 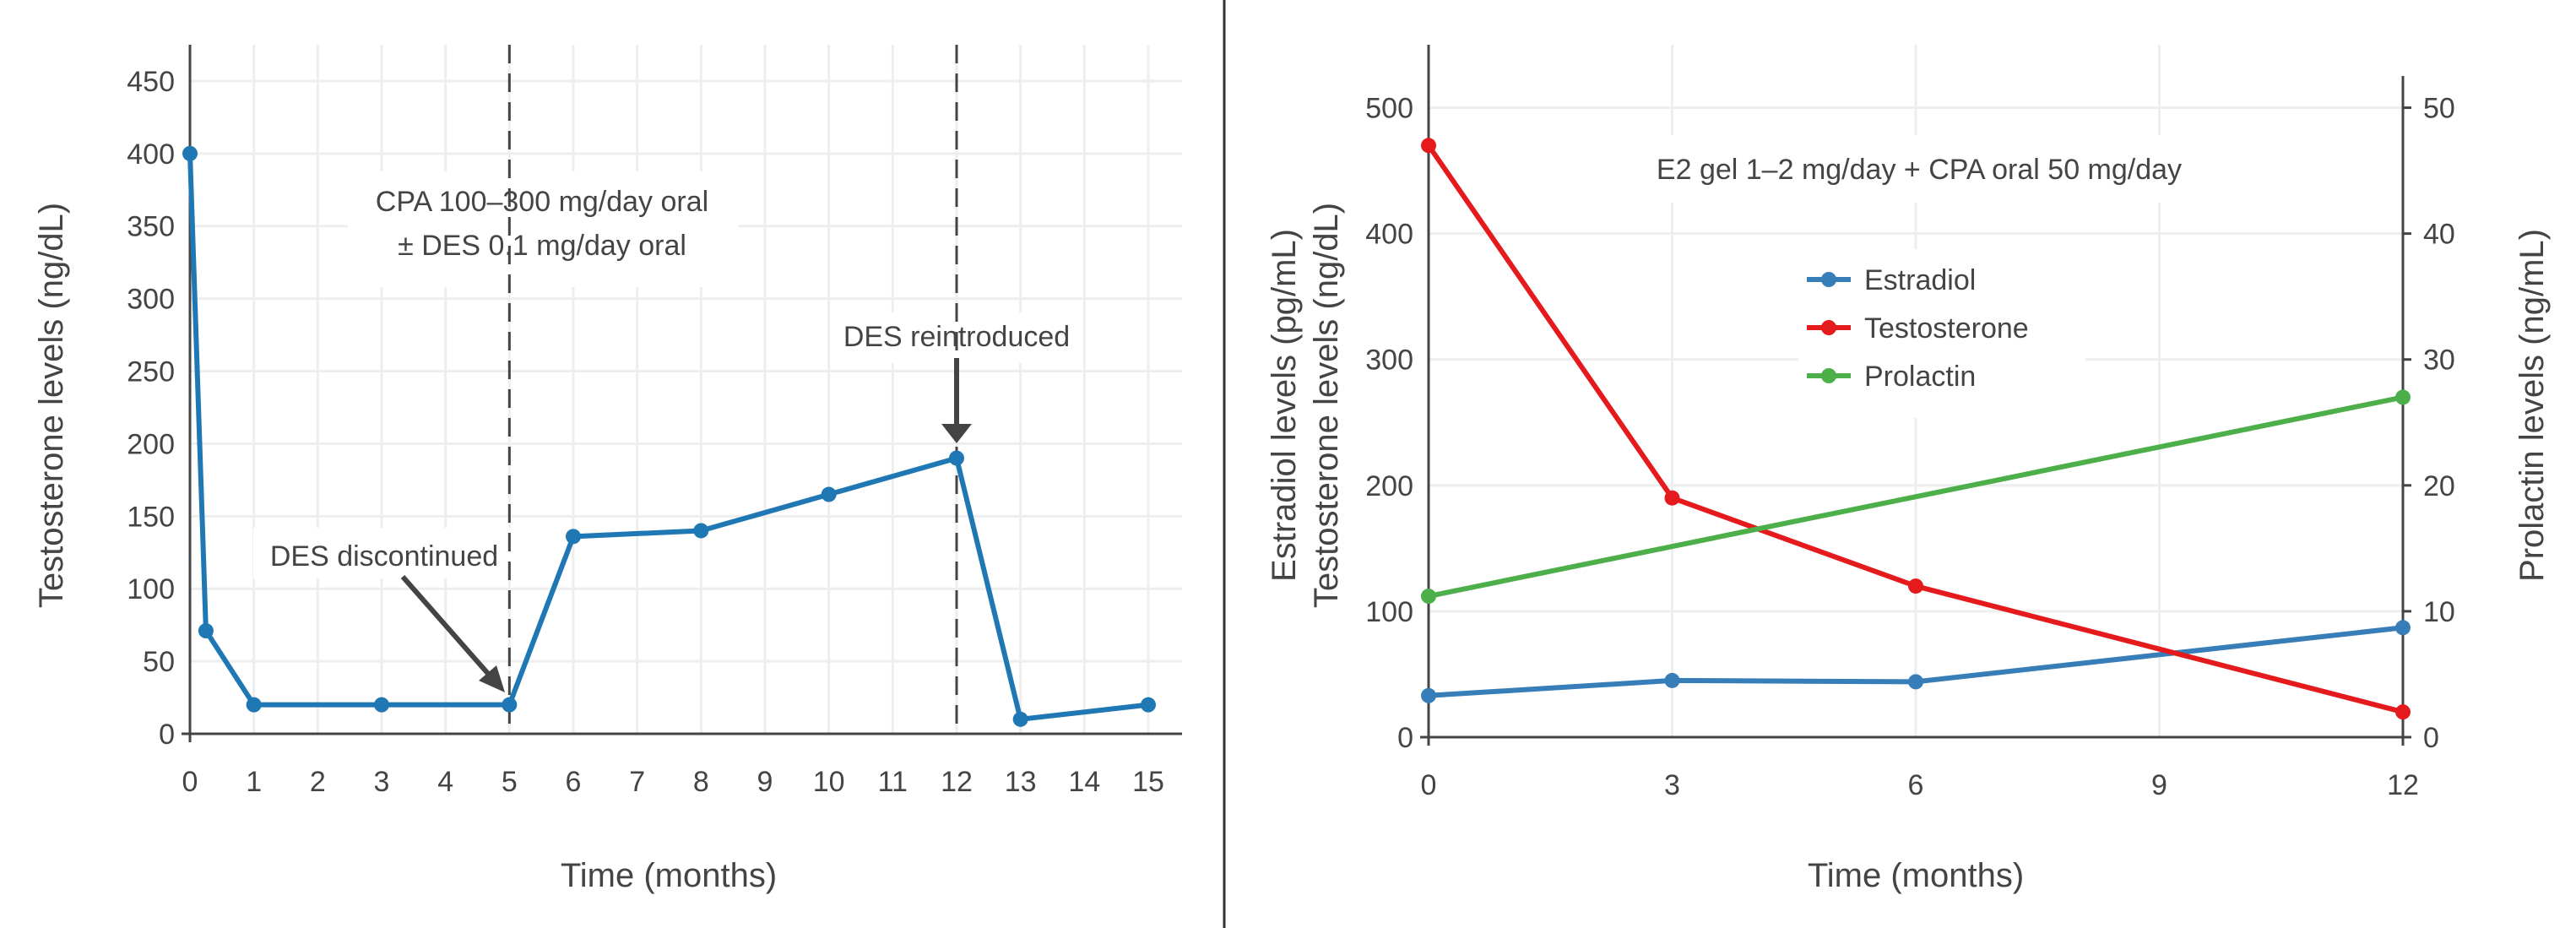 I want to click on x-tick-label: 13, so click(x=1021, y=782).